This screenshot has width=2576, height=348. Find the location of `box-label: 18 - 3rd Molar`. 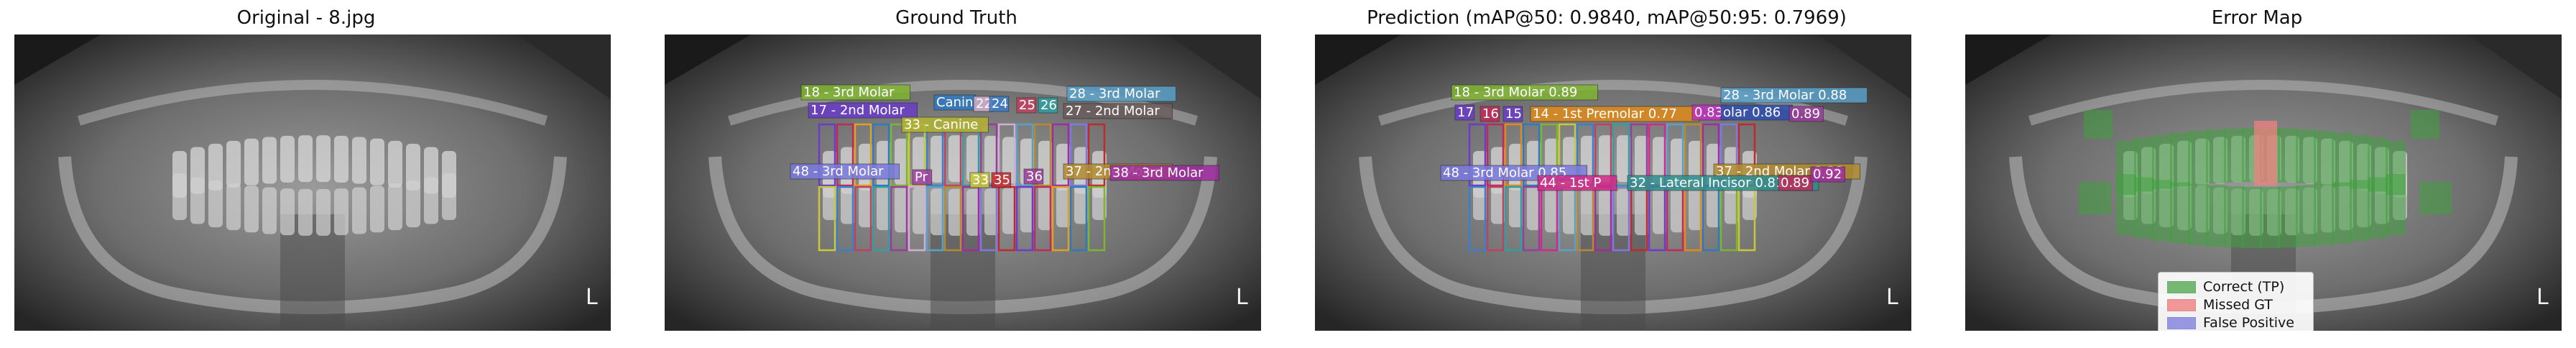

box-label: 18 - 3rd Molar is located at coordinates (855, 92).